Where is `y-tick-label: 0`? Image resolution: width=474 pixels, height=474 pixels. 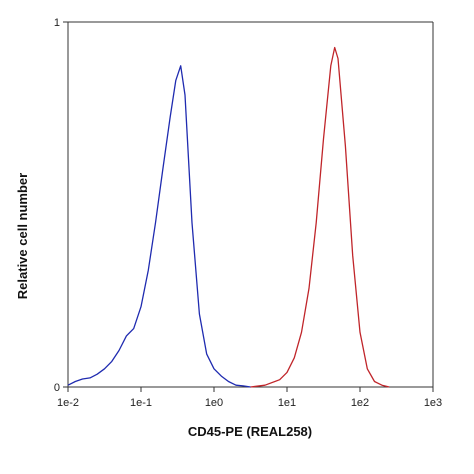 y-tick-label: 0 is located at coordinates (57, 388).